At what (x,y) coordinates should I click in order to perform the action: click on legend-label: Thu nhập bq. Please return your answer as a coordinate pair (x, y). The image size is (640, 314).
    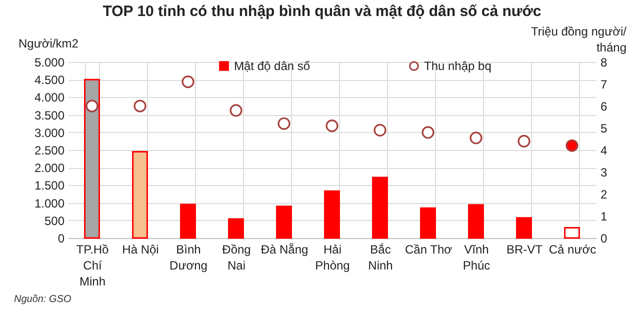
    Looking at the image, I should click on (458, 66).